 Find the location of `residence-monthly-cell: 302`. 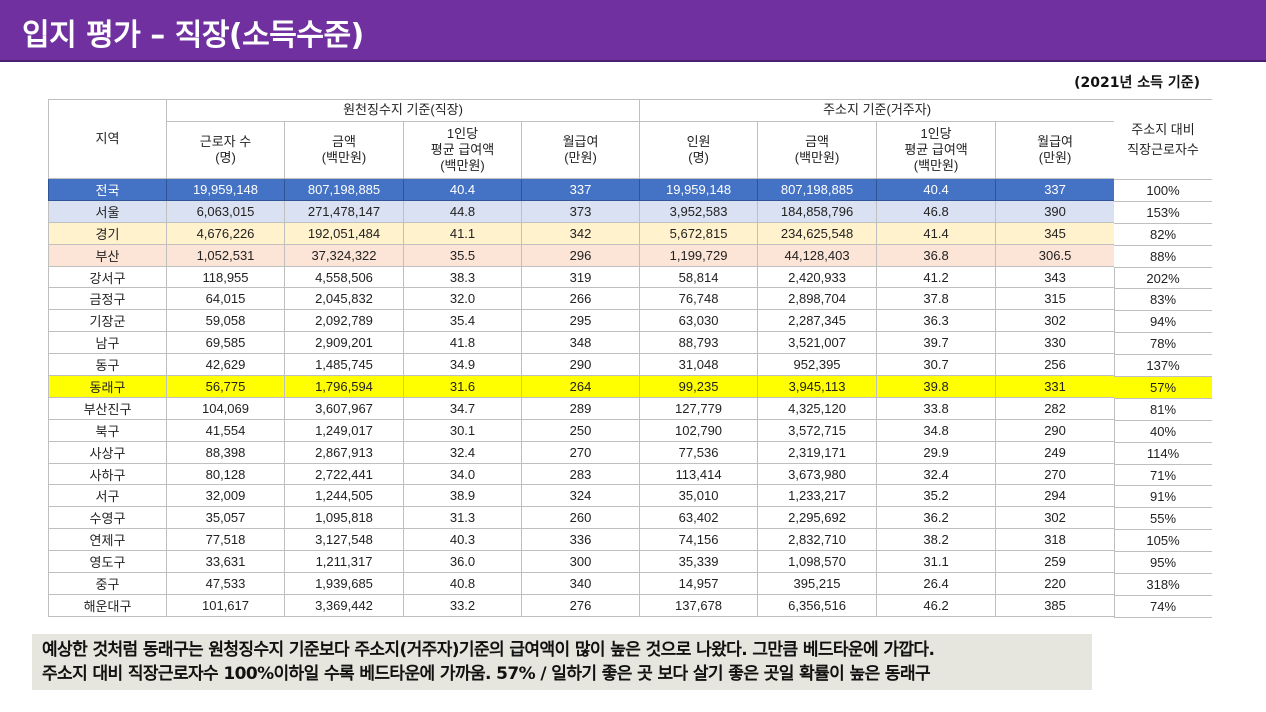

residence-monthly-cell: 302 is located at coordinates (1055, 321).